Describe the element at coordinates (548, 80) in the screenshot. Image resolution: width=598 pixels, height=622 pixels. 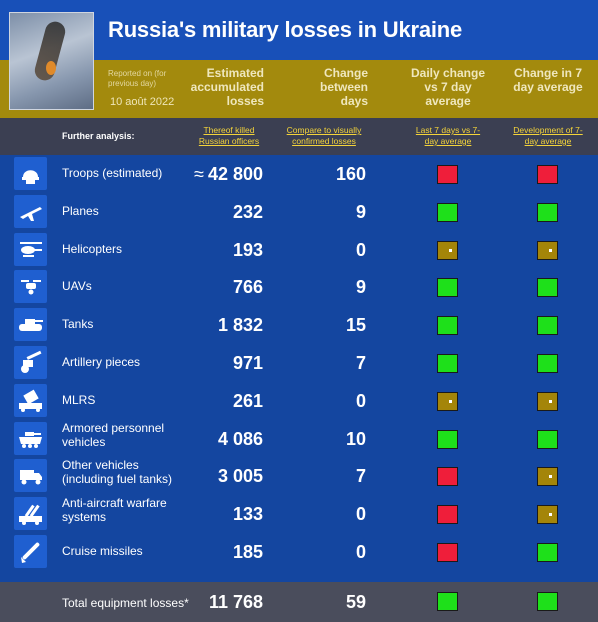
I see `header-change7: Change in 7 day average` at that location.